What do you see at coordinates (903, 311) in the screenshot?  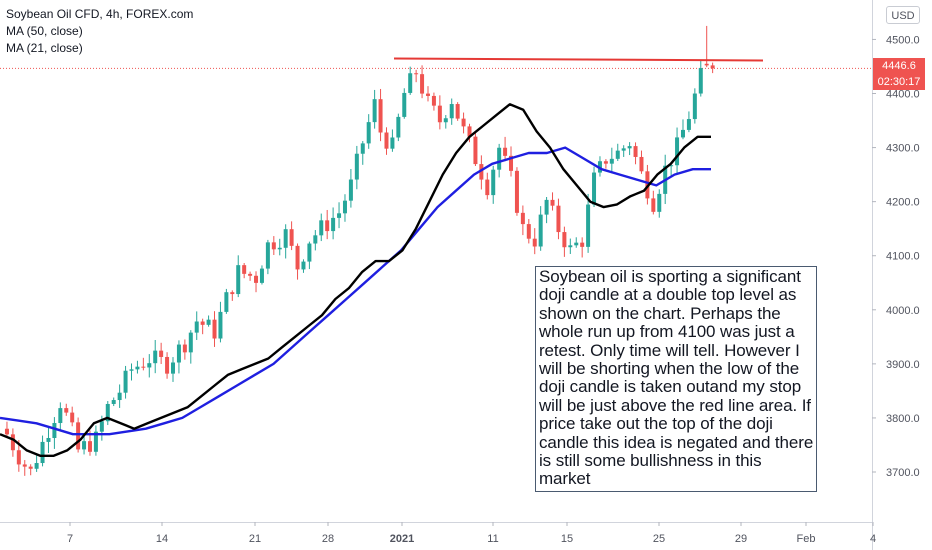 I see `y-tick-label: 4000.0` at bounding box center [903, 311].